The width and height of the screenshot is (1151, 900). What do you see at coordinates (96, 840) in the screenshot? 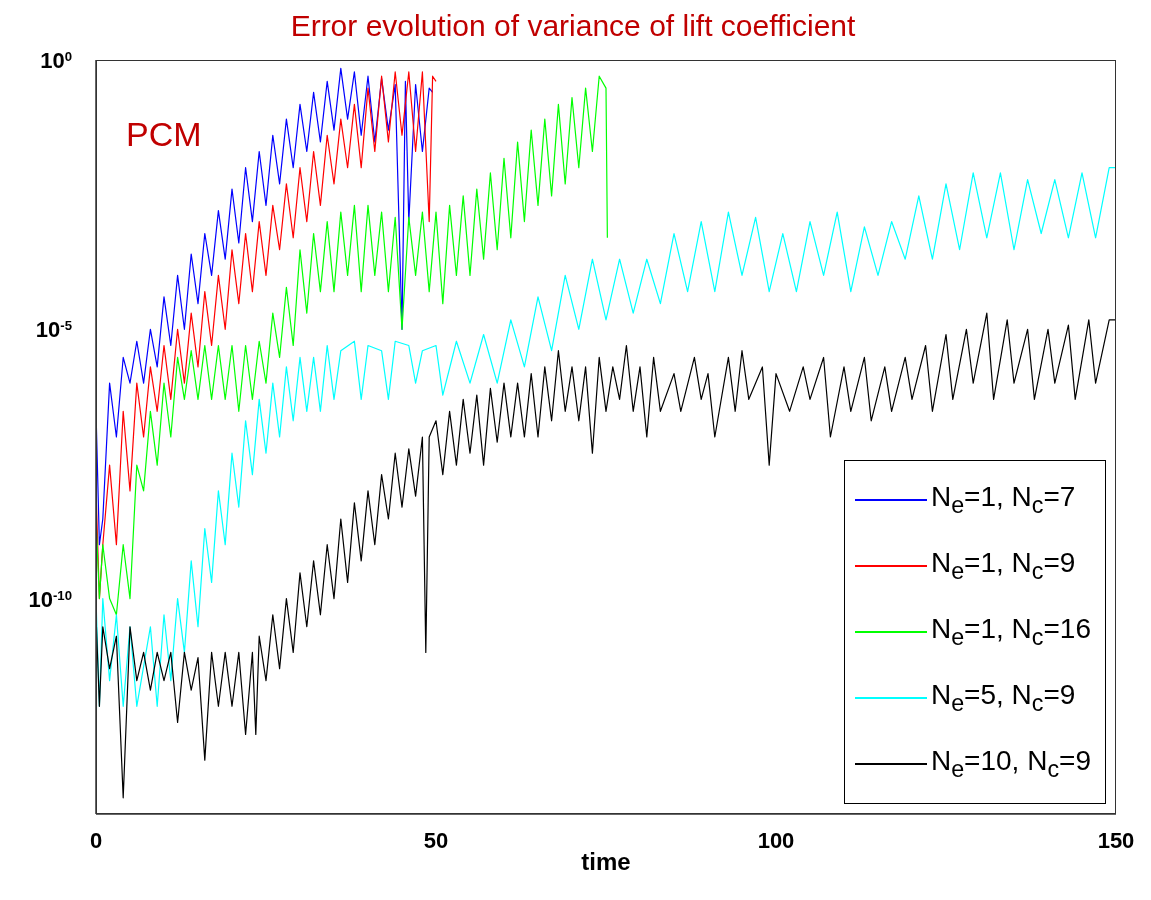
I see `x-tick-label: 0` at bounding box center [96, 840].